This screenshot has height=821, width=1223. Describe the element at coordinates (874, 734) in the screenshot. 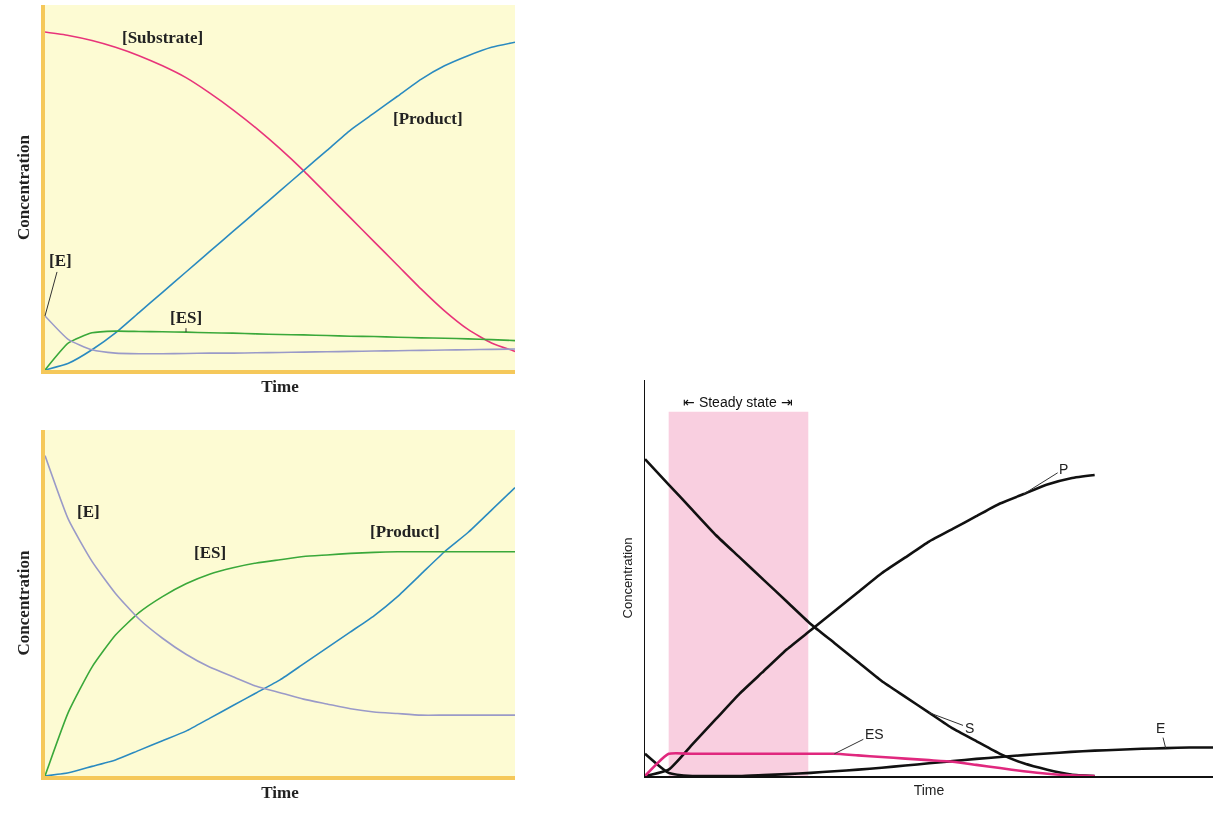

I see `series-label: ES` at that location.